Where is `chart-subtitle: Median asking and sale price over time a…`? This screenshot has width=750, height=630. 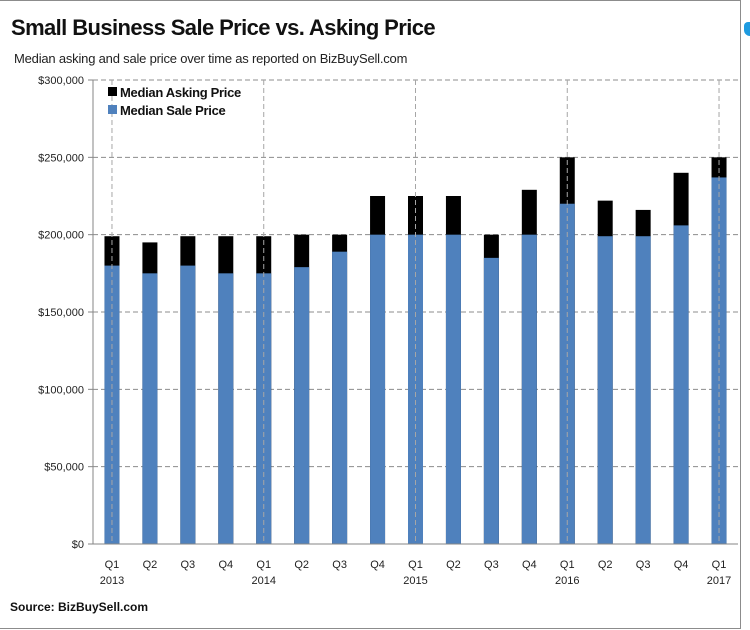 chart-subtitle: Median asking and sale price over time a… is located at coordinates (211, 58).